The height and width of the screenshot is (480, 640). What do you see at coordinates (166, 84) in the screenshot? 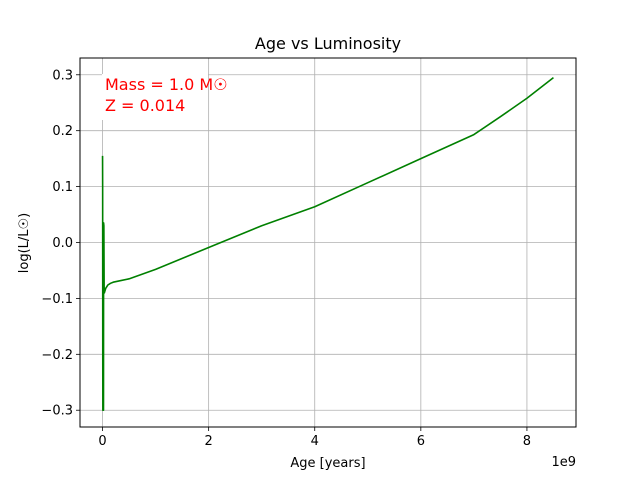
I see `annotation-mass: Mass = 1.0 M☉` at bounding box center [166, 84].